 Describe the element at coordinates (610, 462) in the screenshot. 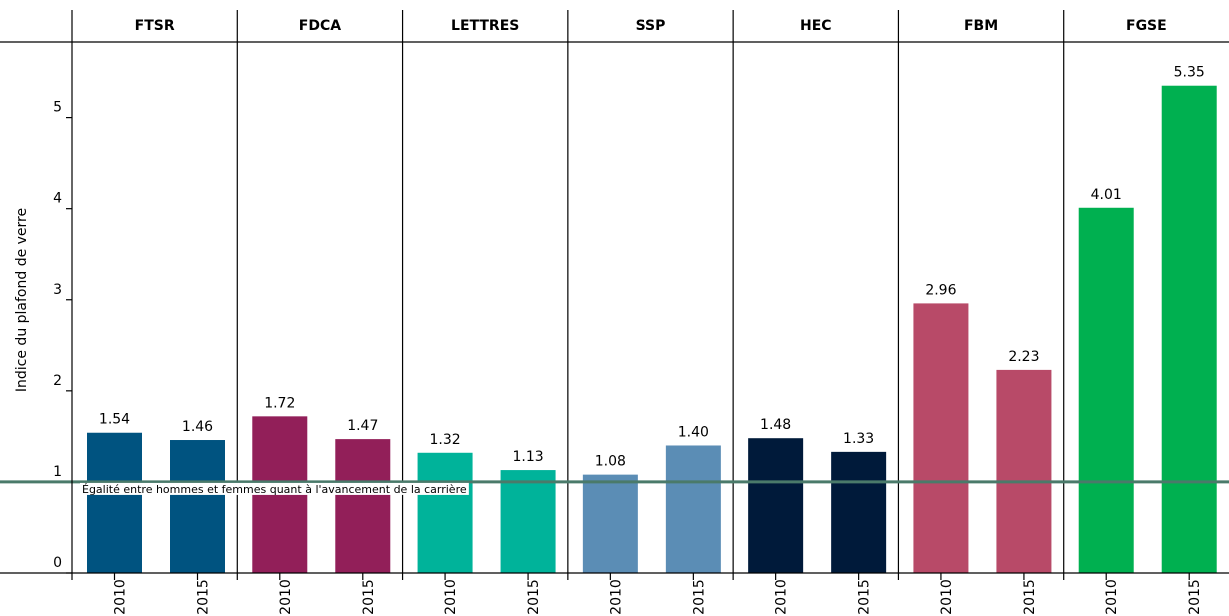

I see `value-label: 1.08` at that location.